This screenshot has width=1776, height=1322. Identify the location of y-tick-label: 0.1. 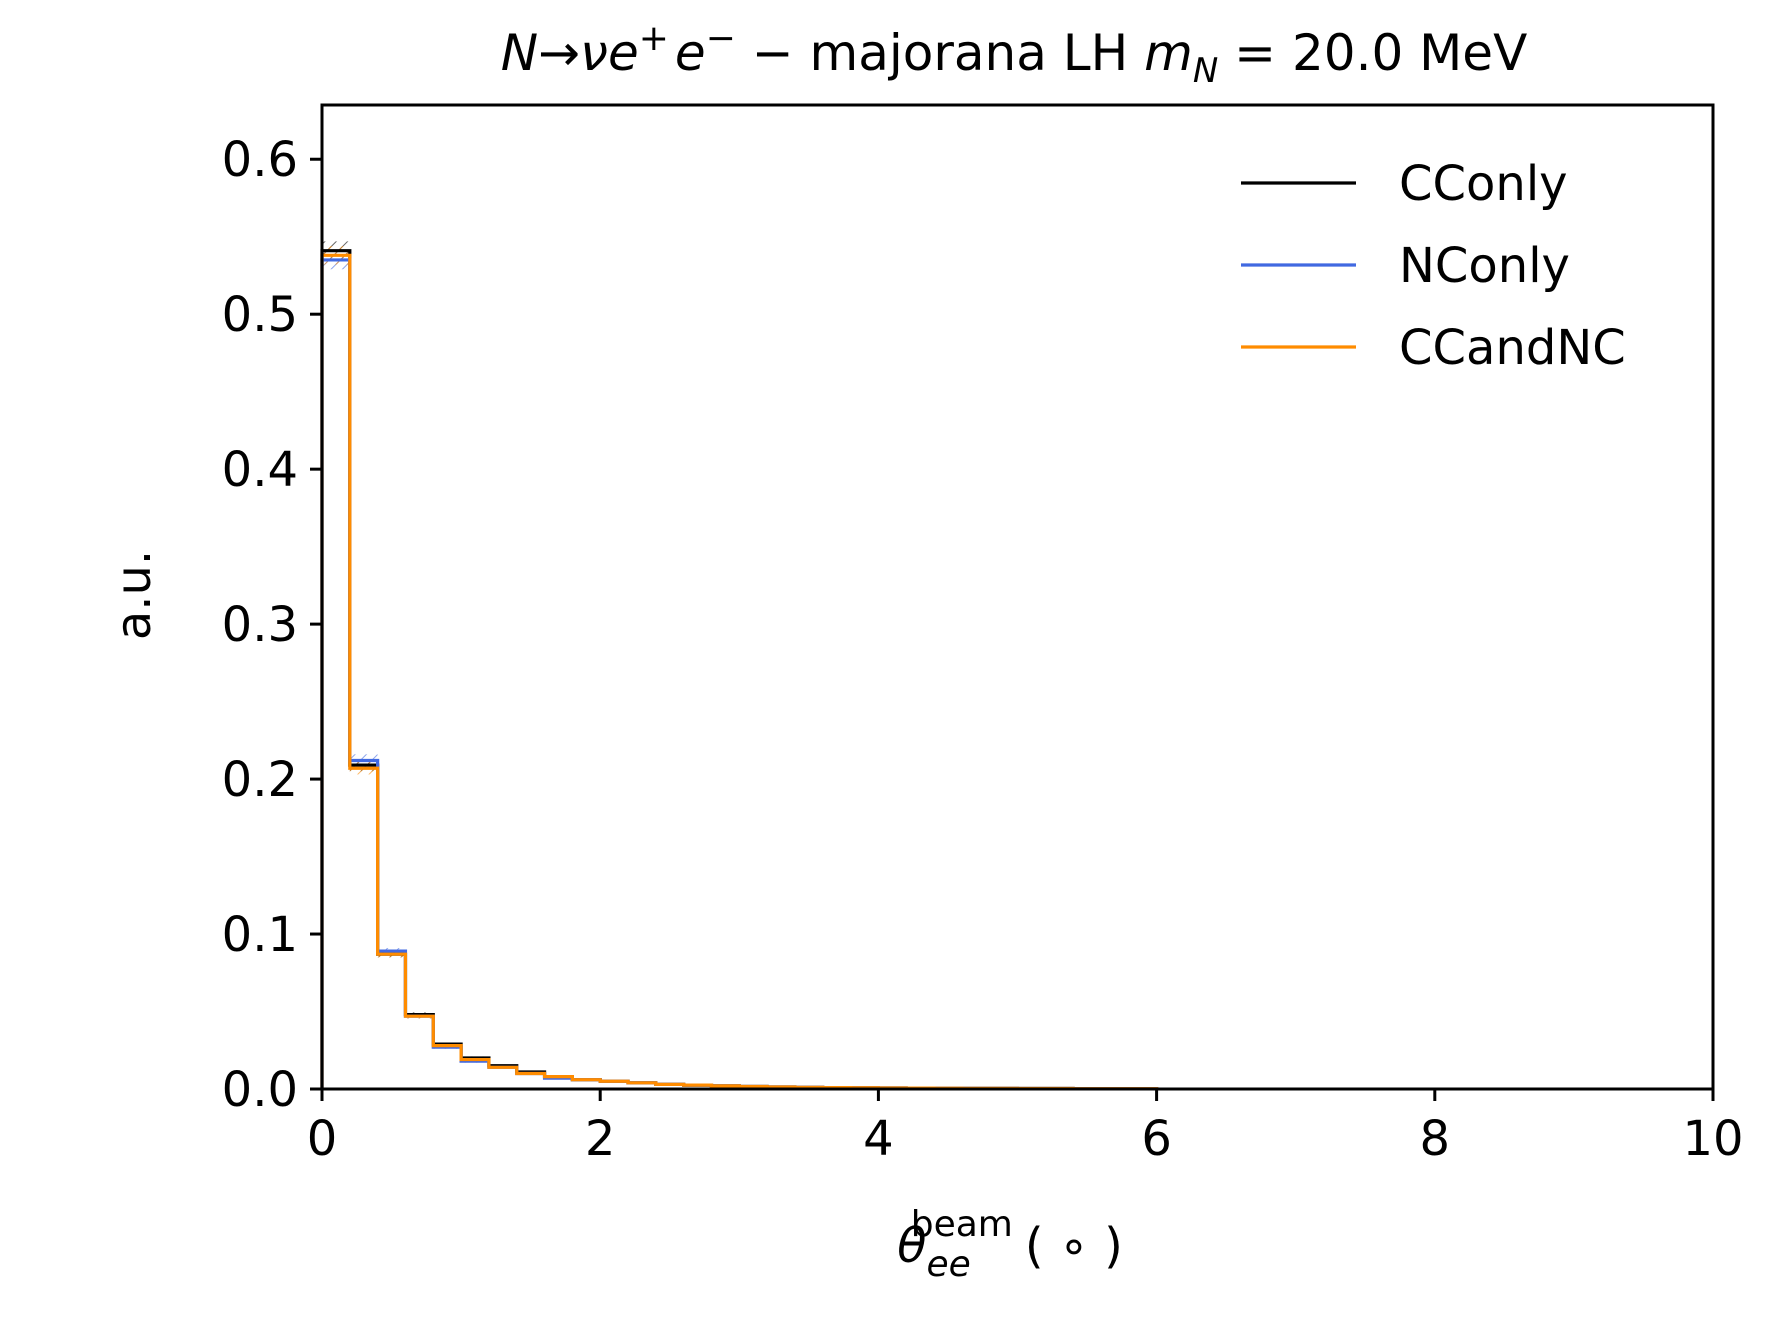
(260, 935).